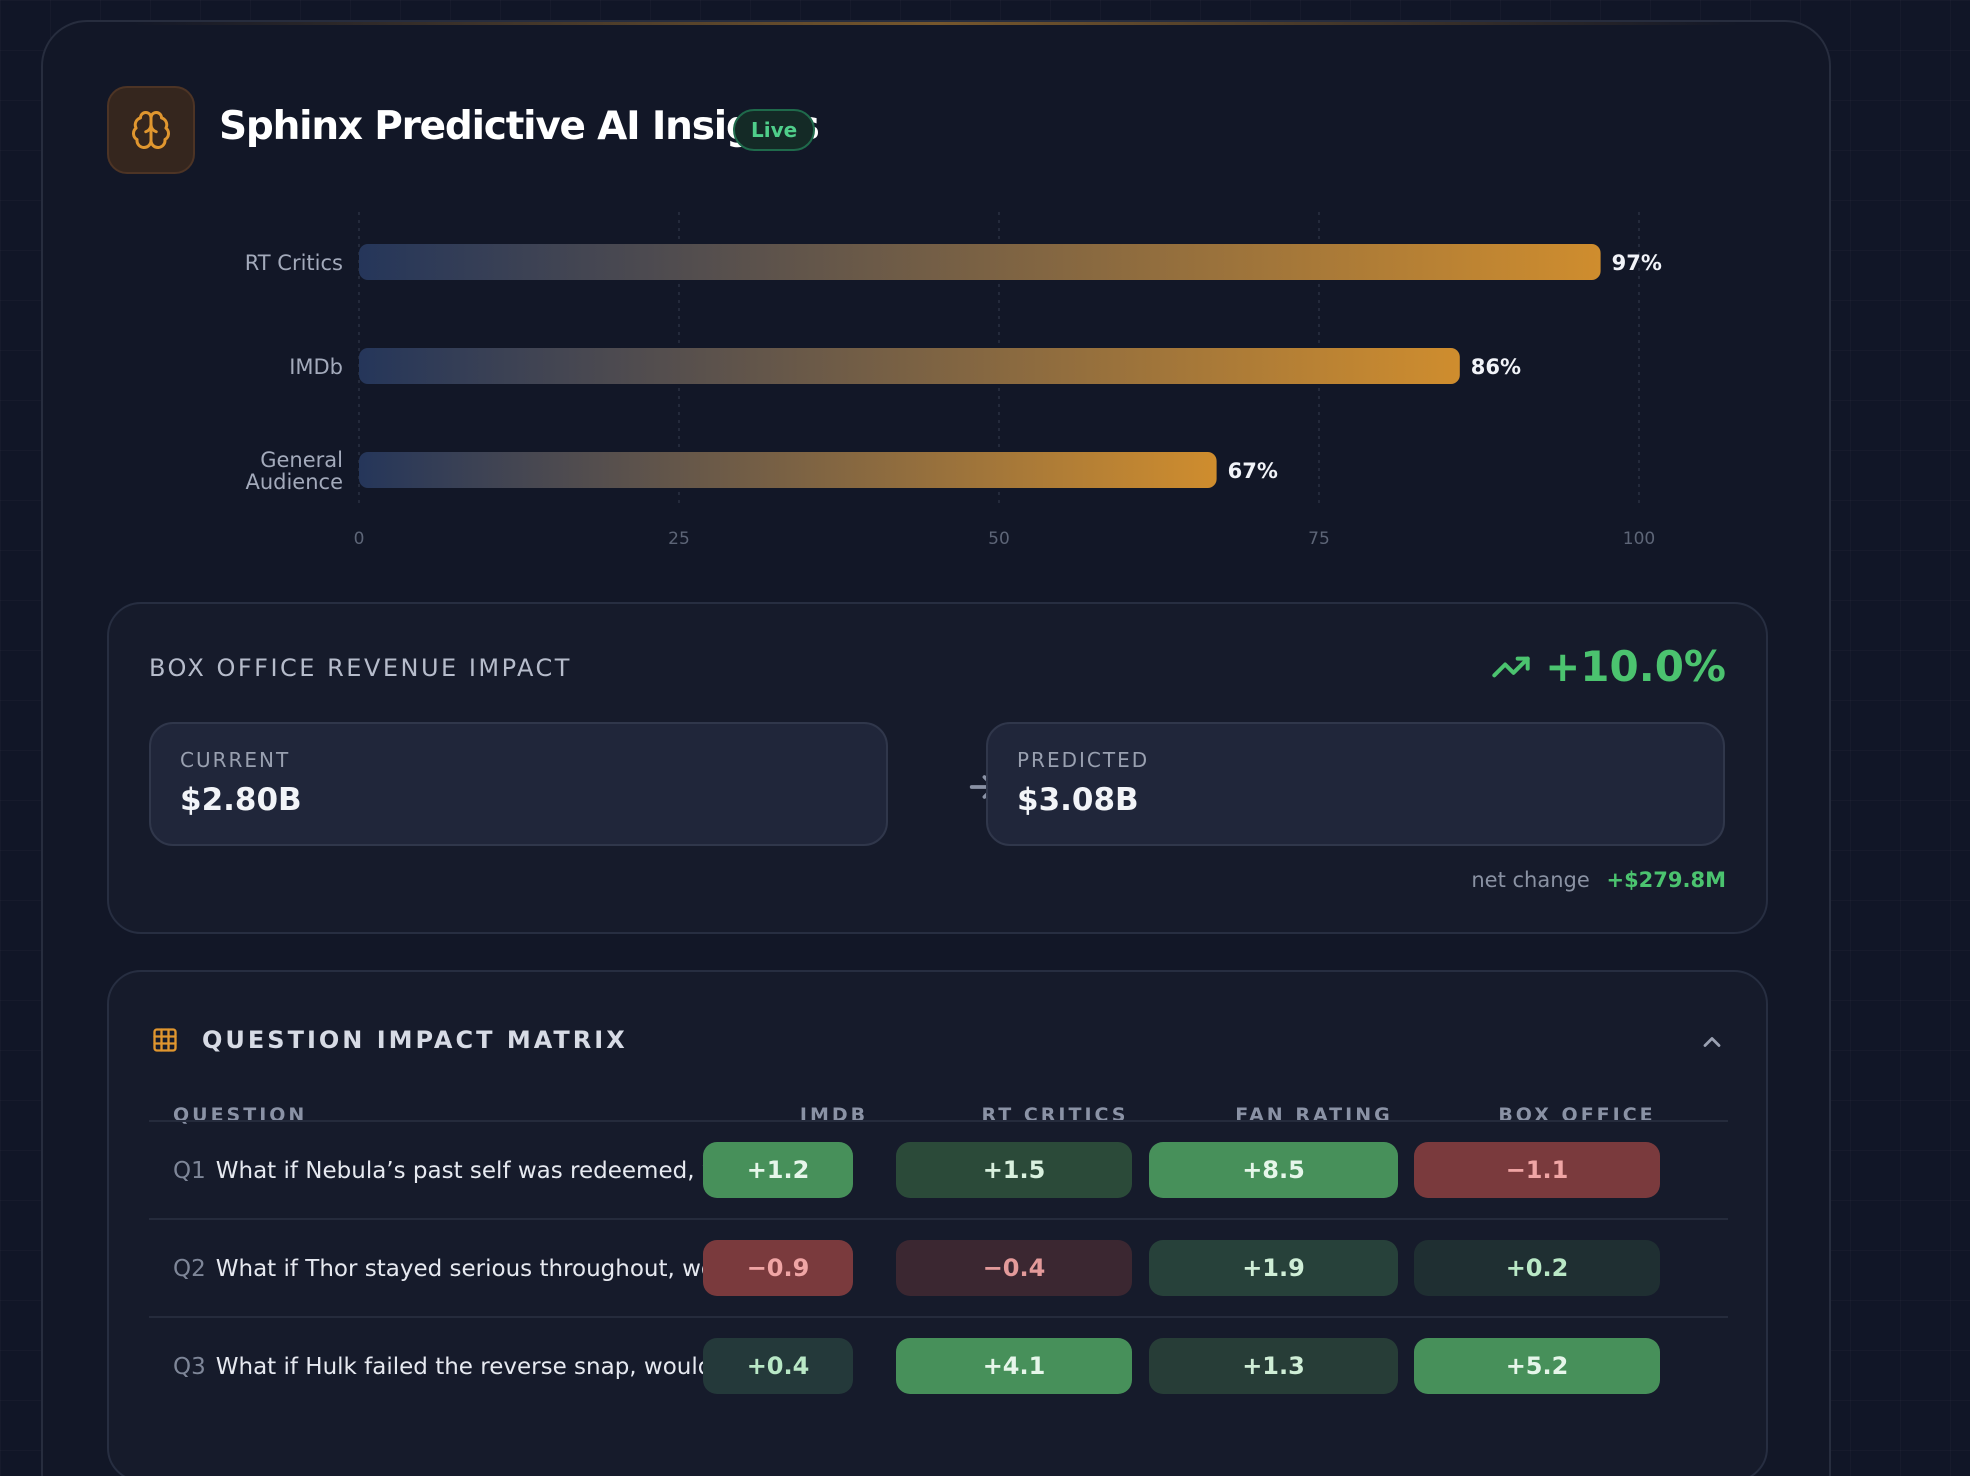 The height and width of the screenshot is (1476, 1970). I want to click on net-change: net change +$279.8M, so click(1598, 880).